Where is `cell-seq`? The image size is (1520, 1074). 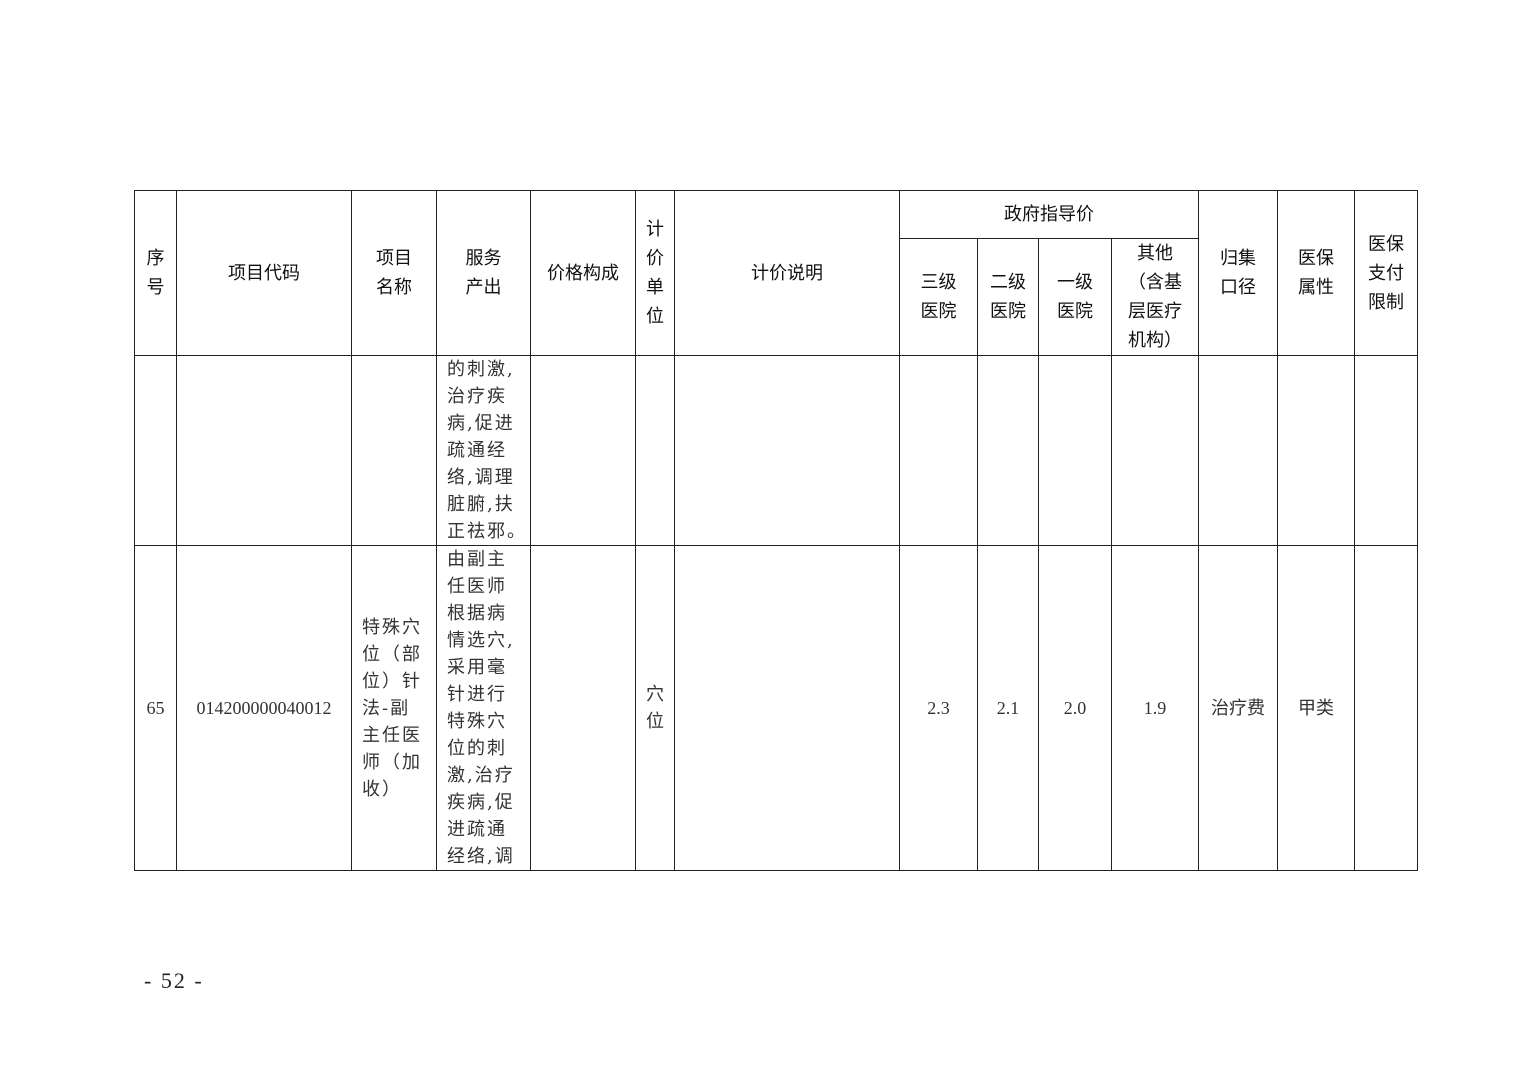 cell-seq is located at coordinates (155, 450).